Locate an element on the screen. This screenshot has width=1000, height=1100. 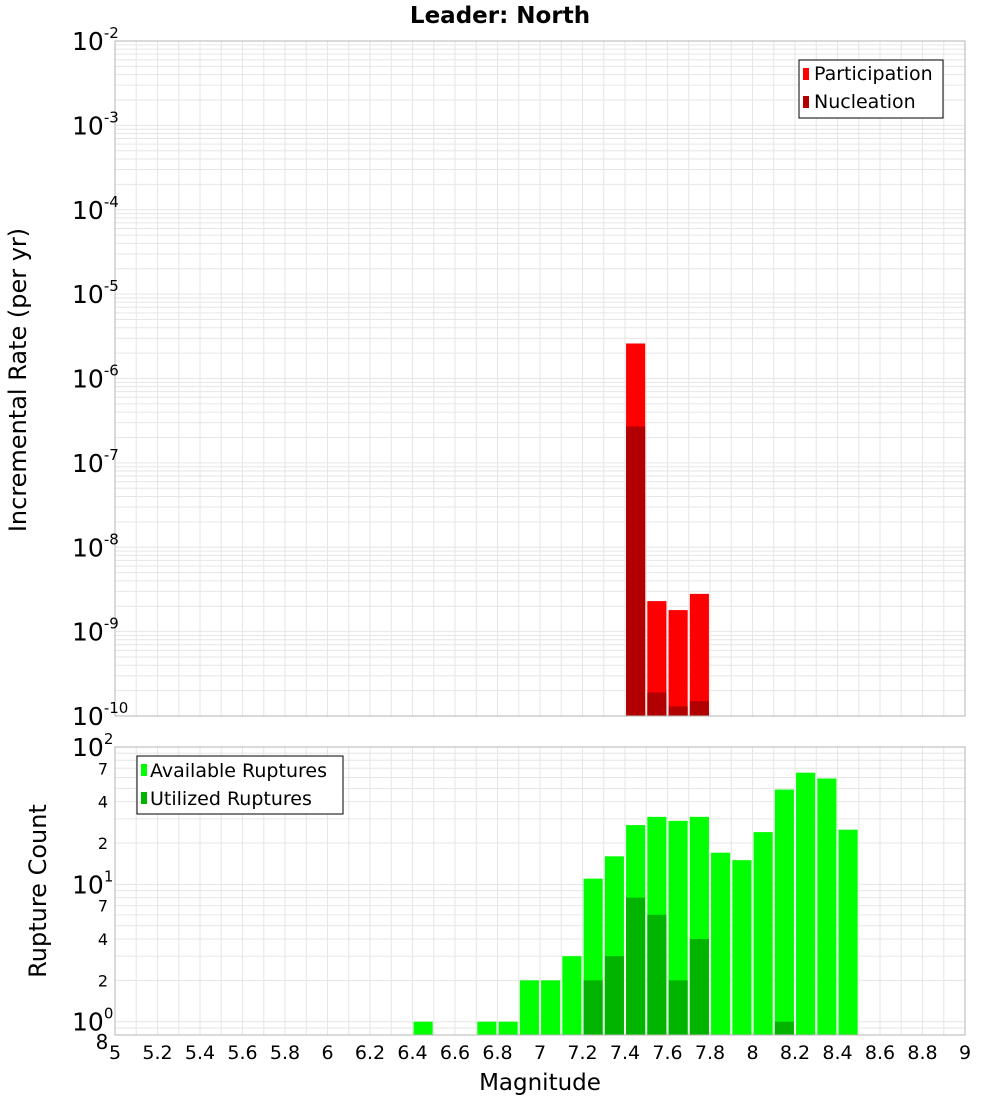
incremental-rate-y-axis-label: Incremental Rate (per yr) is located at coordinates (18, 380).